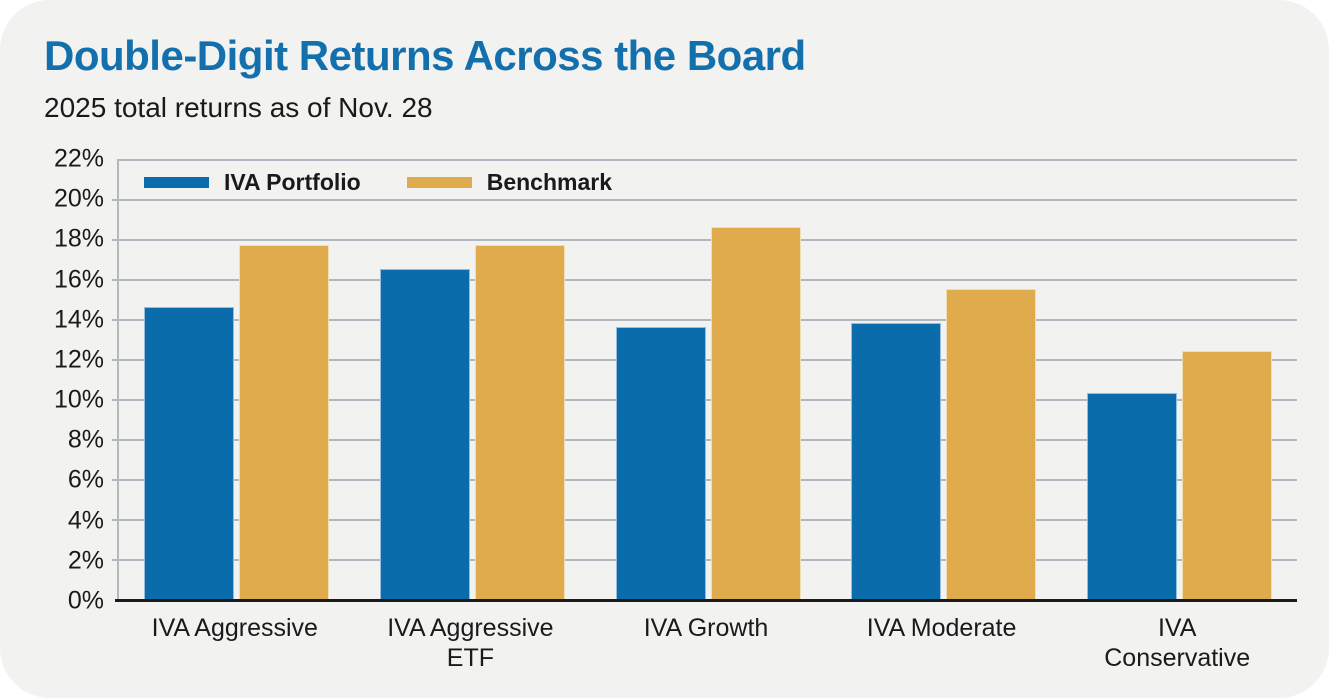 This screenshot has height=698, width=1329. Describe the element at coordinates (78, 359) in the screenshot. I see `y-axis-tick-label: 12%` at that location.